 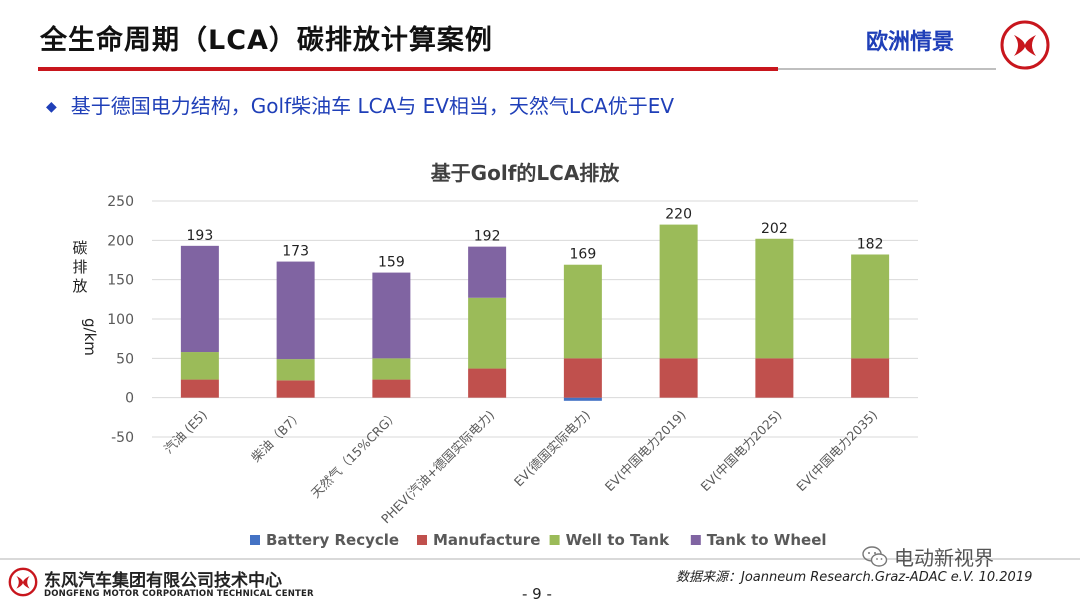 I want to click on y-tick-label: 50, so click(x=125, y=359).